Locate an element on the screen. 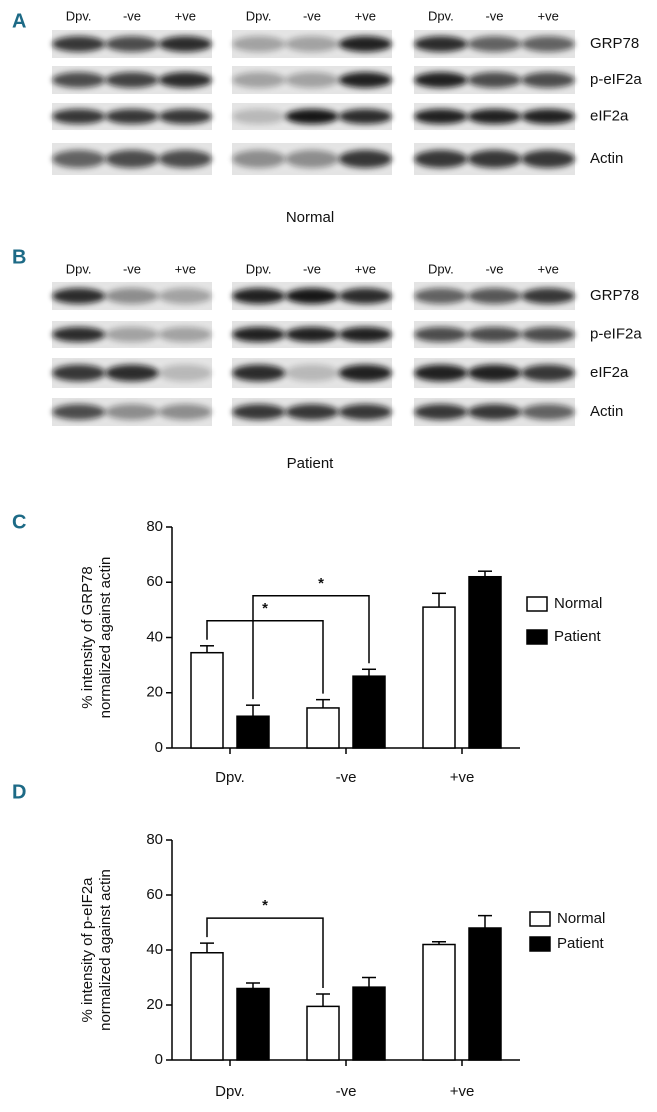 The width and height of the screenshot is (657, 1112). panel-label: C is located at coordinates (19, 522).